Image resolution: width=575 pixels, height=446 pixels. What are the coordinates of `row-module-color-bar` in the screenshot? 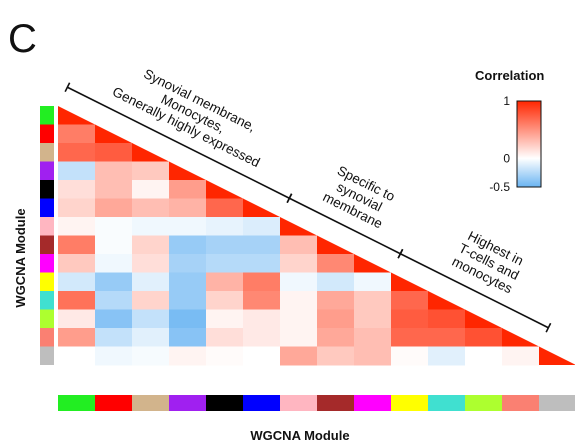 It's located at (47, 235).